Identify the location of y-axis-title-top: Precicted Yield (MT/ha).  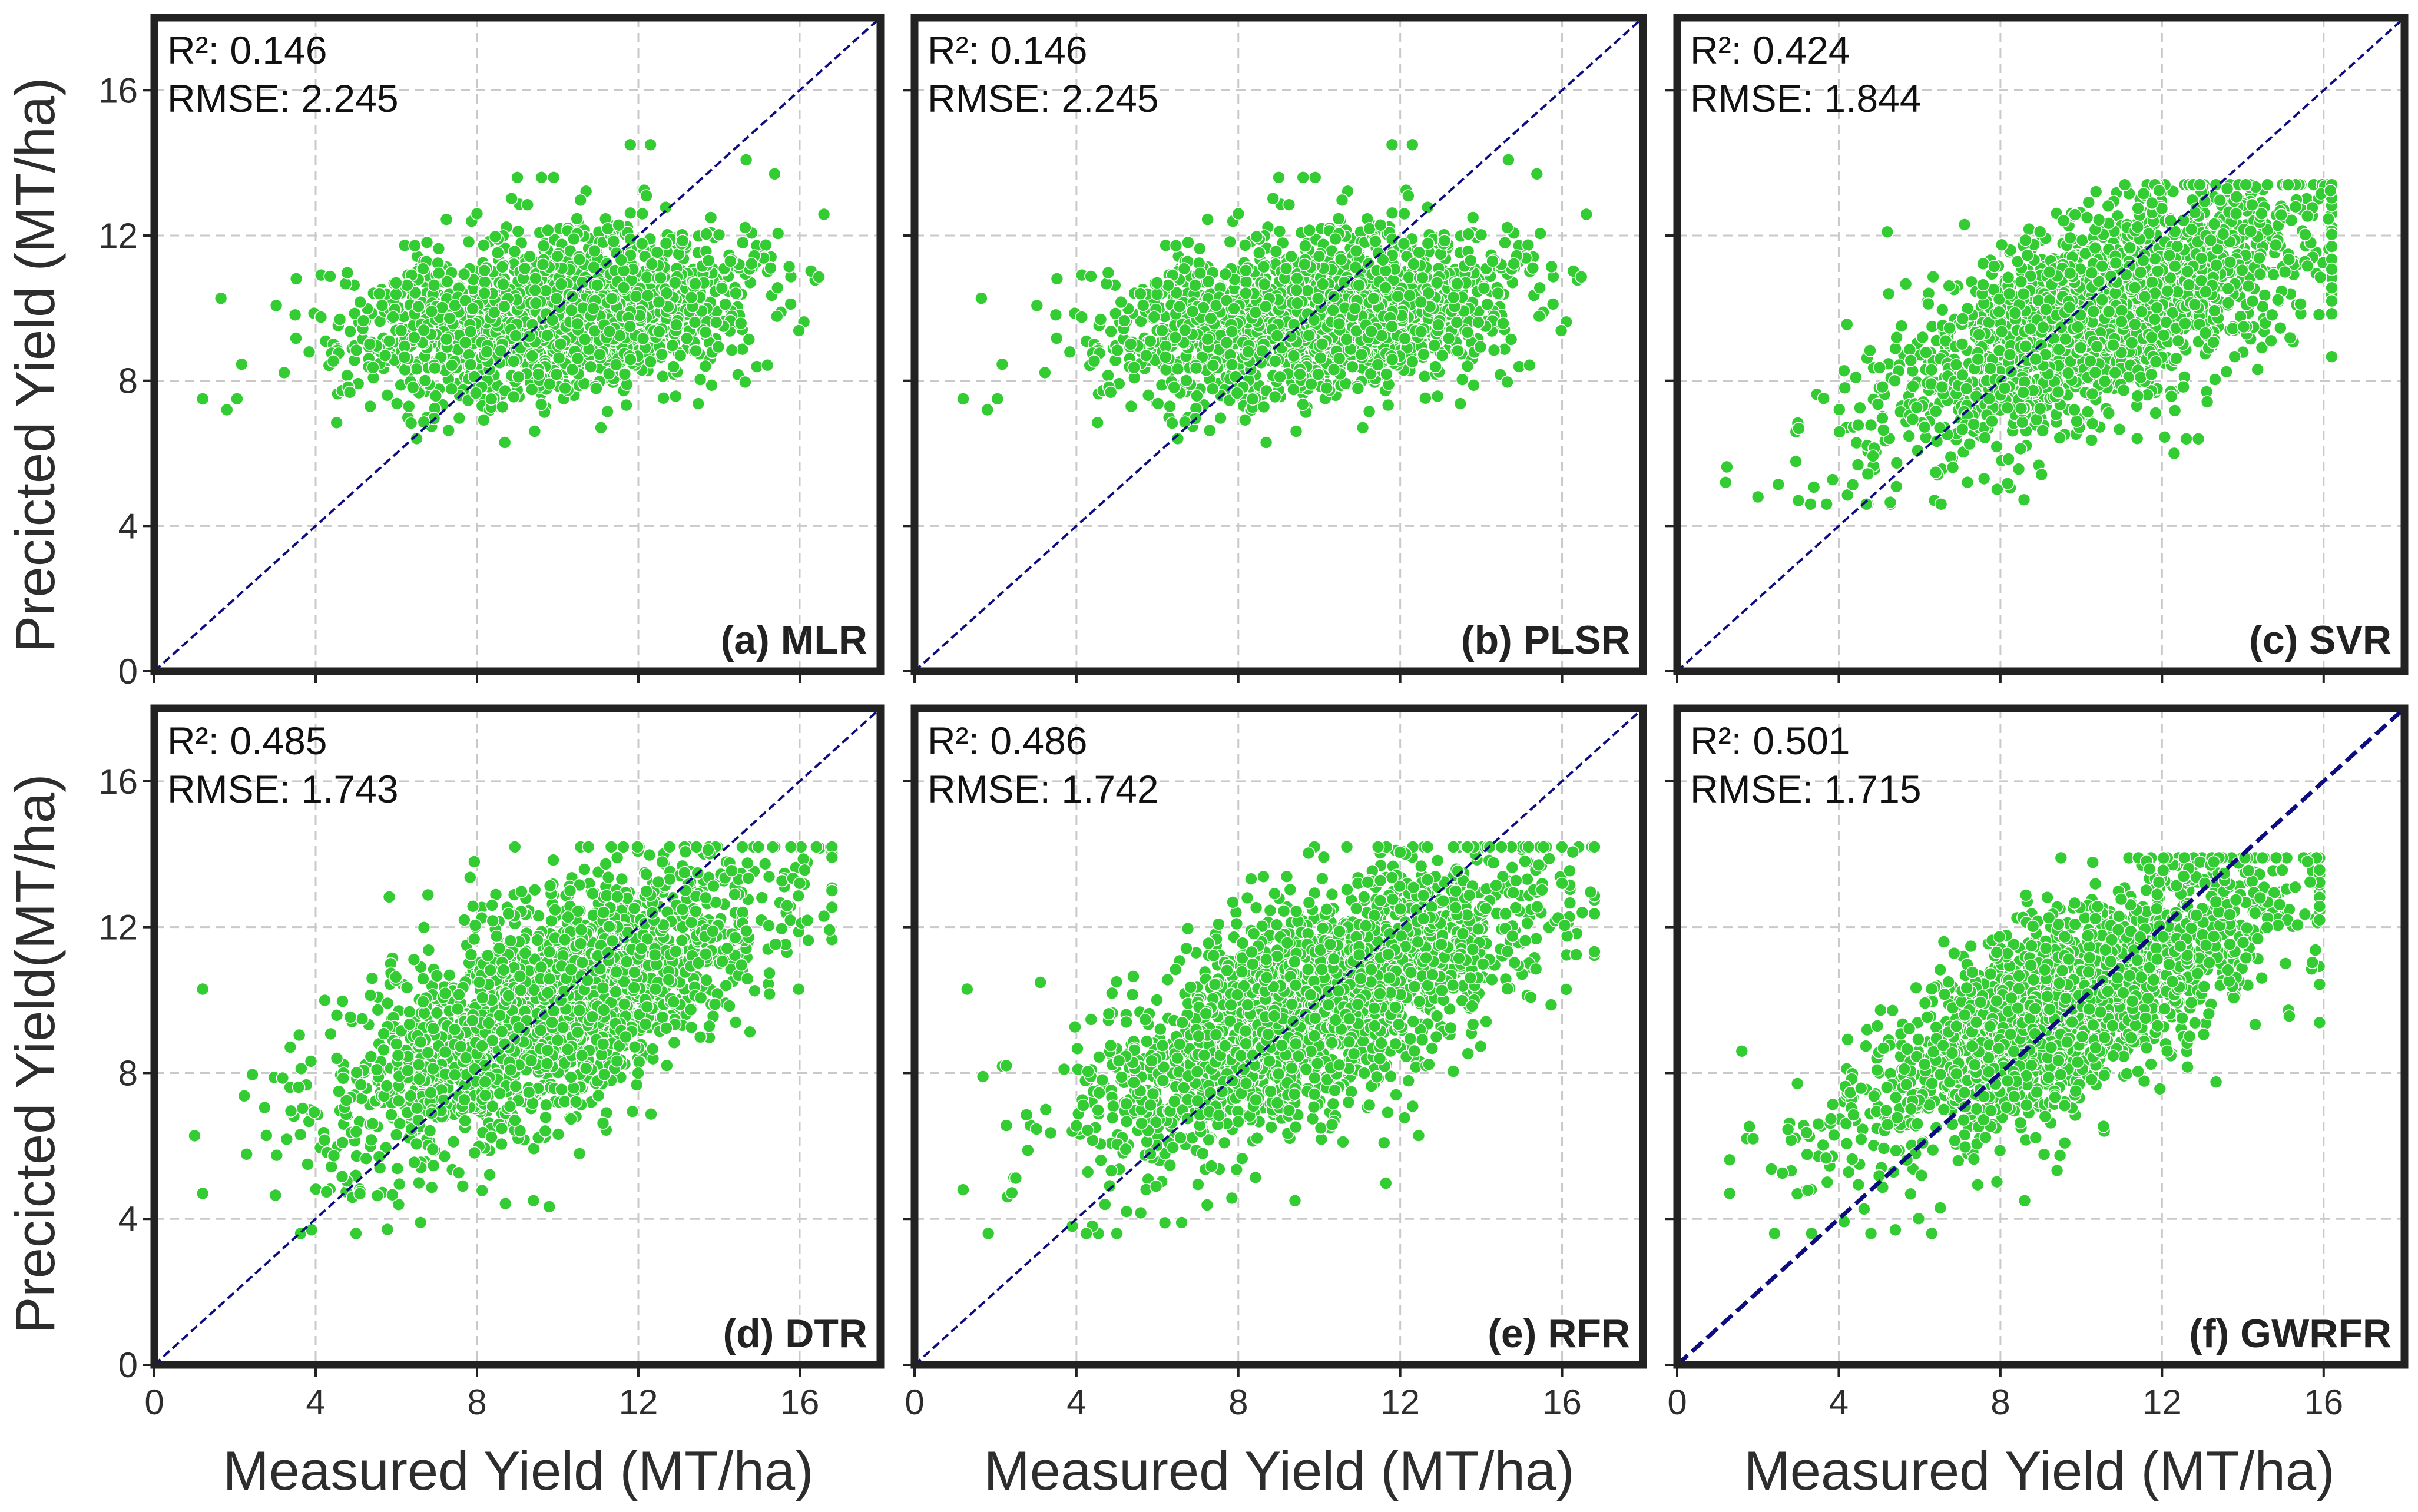
(35, 365).